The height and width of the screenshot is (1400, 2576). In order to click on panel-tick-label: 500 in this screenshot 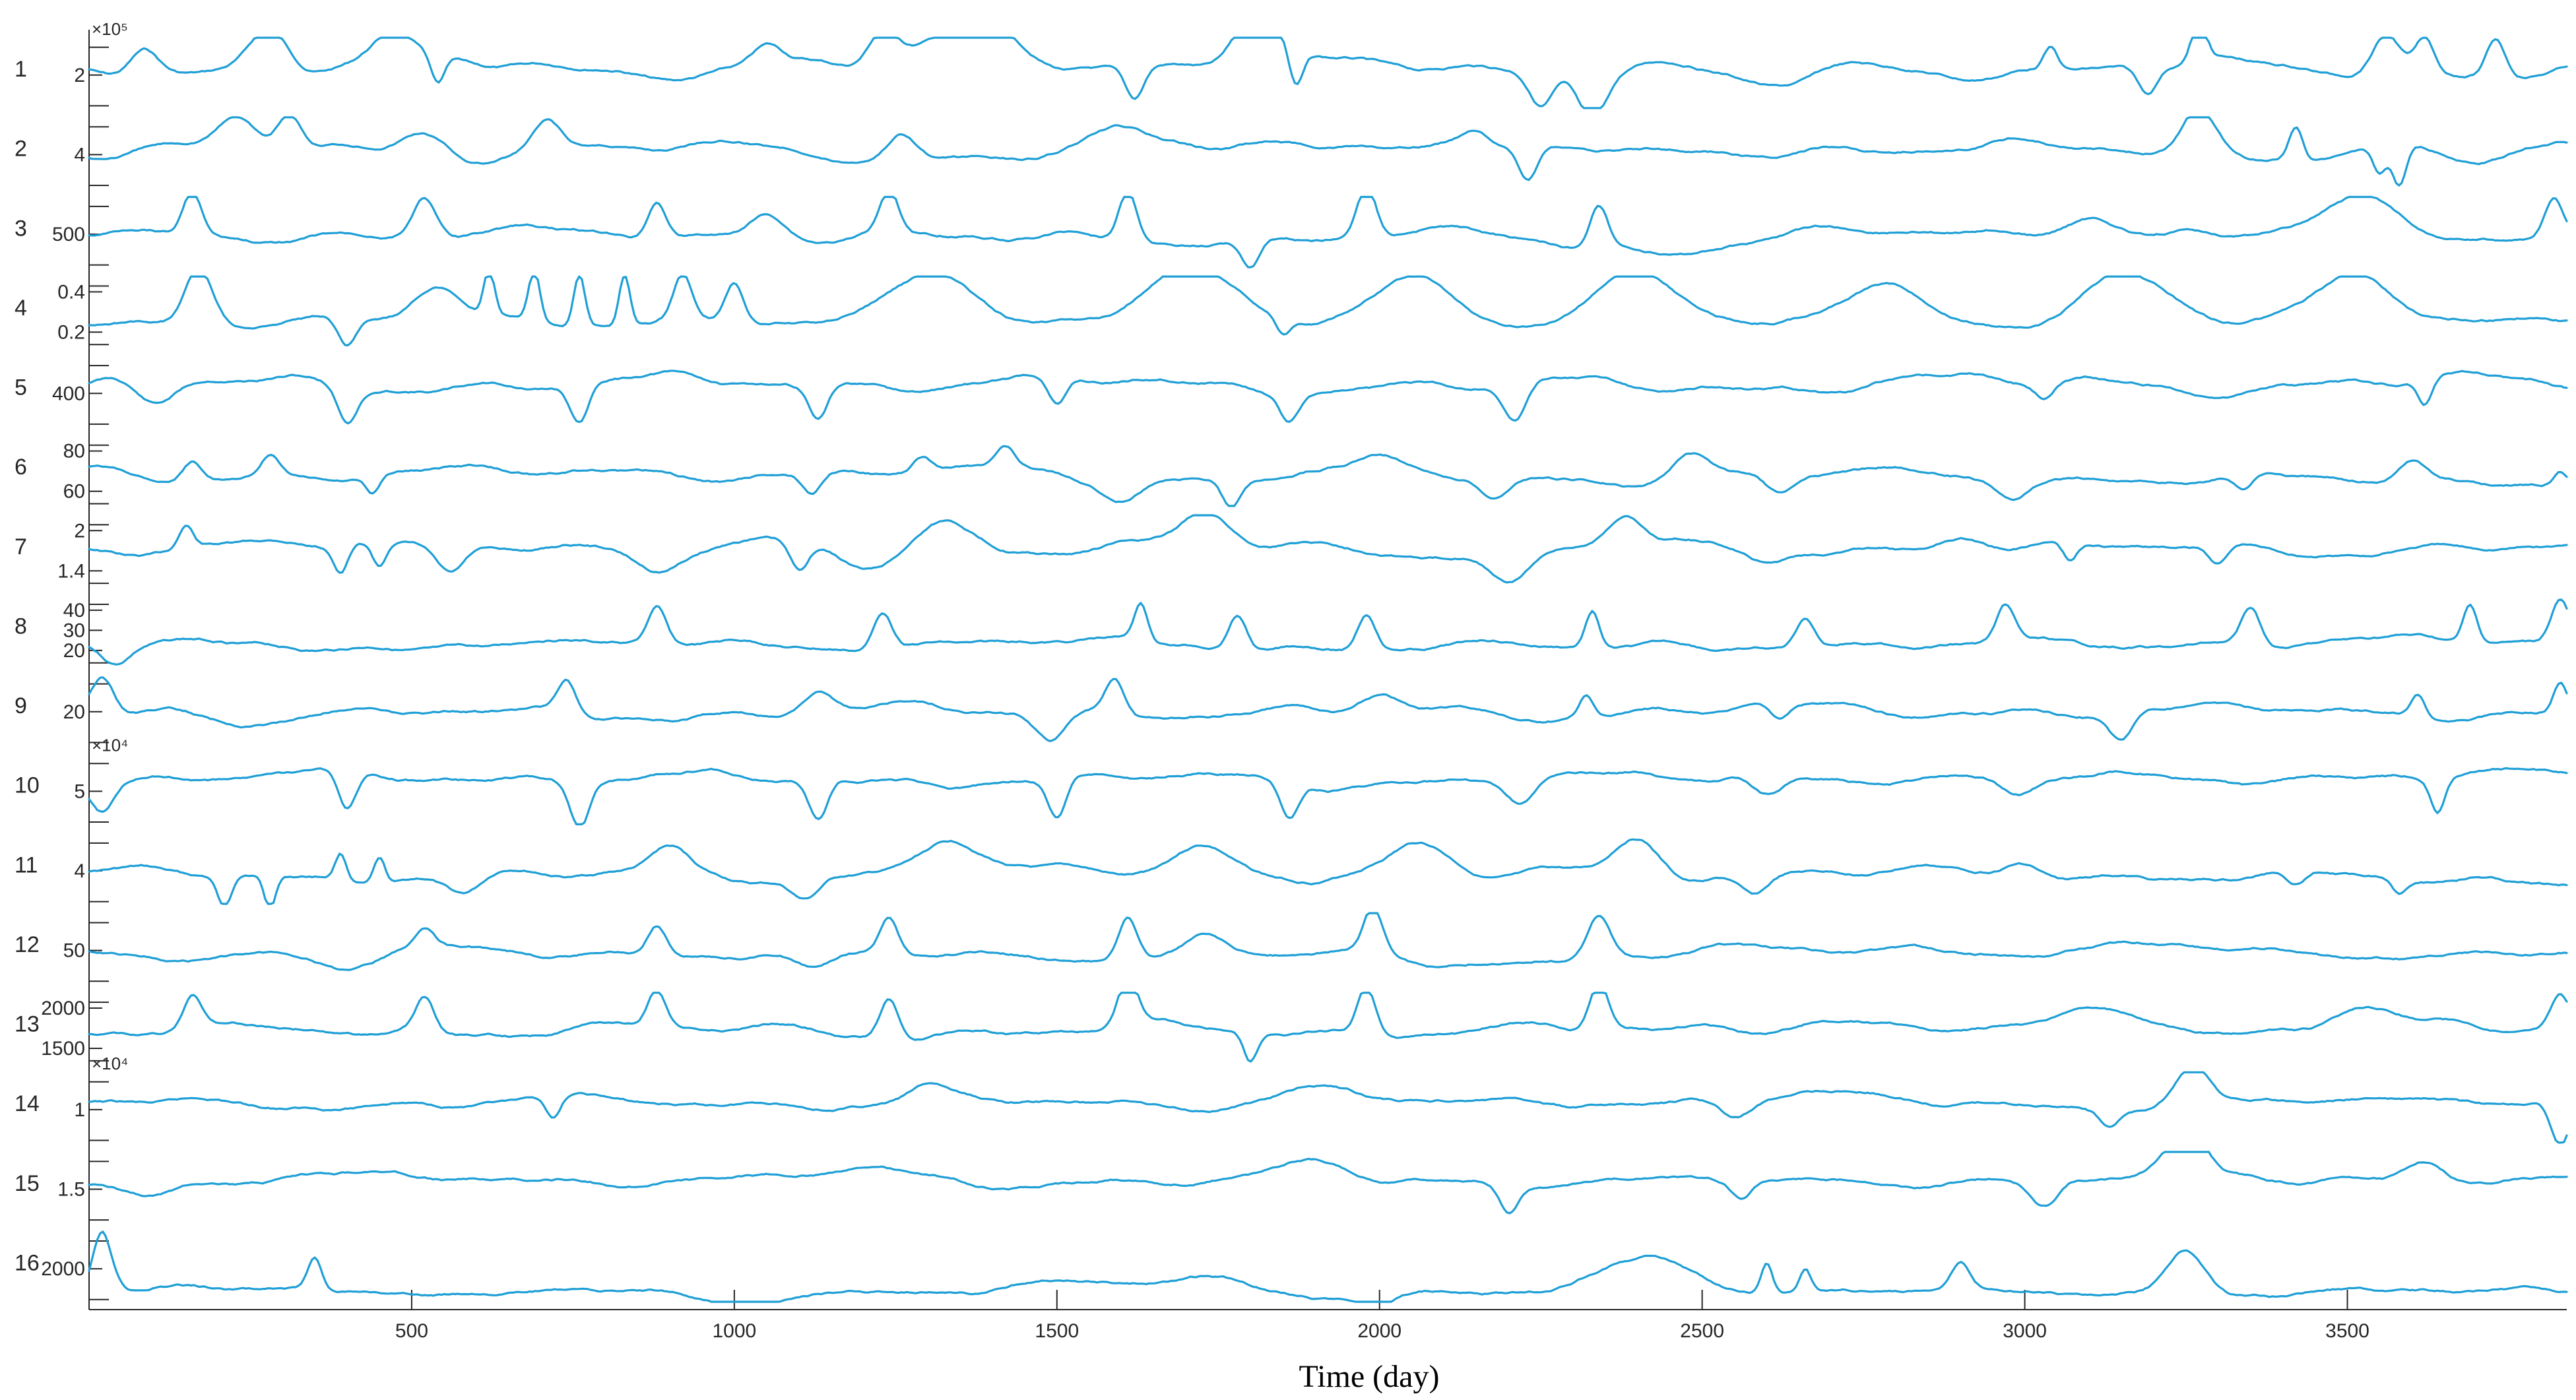, I will do `click(68, 234)`.